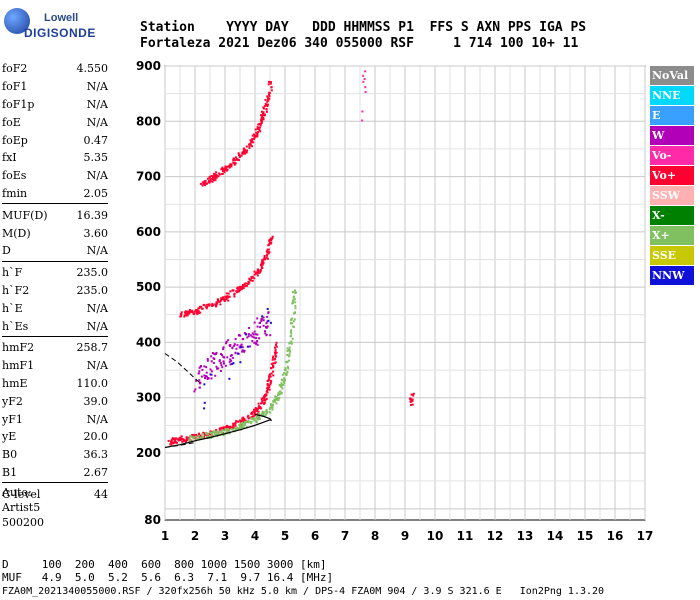 This screenshot has height=600, width=700. Describe the element at coordinates (9, 437) in the screenshot. I see `param-name: yE` at that location.